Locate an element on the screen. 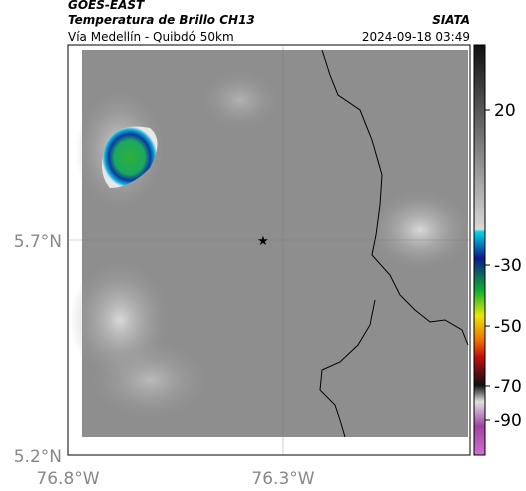  lat-tick-label: 5.7°N is located at coordinates (38, 242).